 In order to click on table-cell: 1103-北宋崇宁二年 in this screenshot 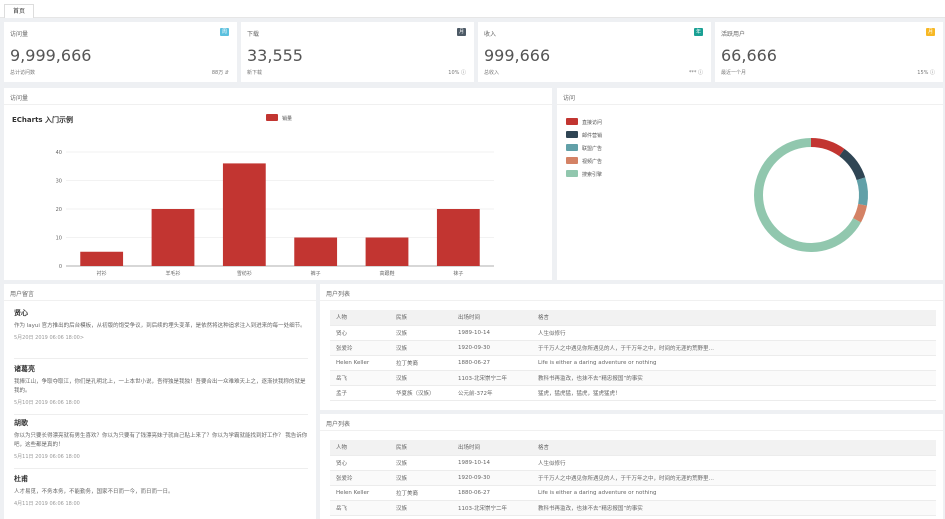, I will do `click(492, 378)`.